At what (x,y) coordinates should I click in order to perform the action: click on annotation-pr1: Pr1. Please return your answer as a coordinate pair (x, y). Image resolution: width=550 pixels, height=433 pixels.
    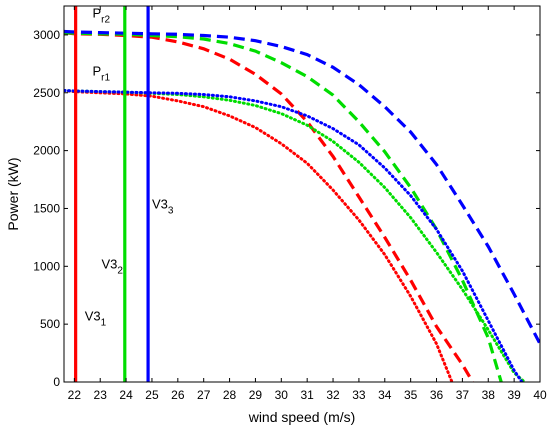
    Looking at the image, I should click on (101, 73).